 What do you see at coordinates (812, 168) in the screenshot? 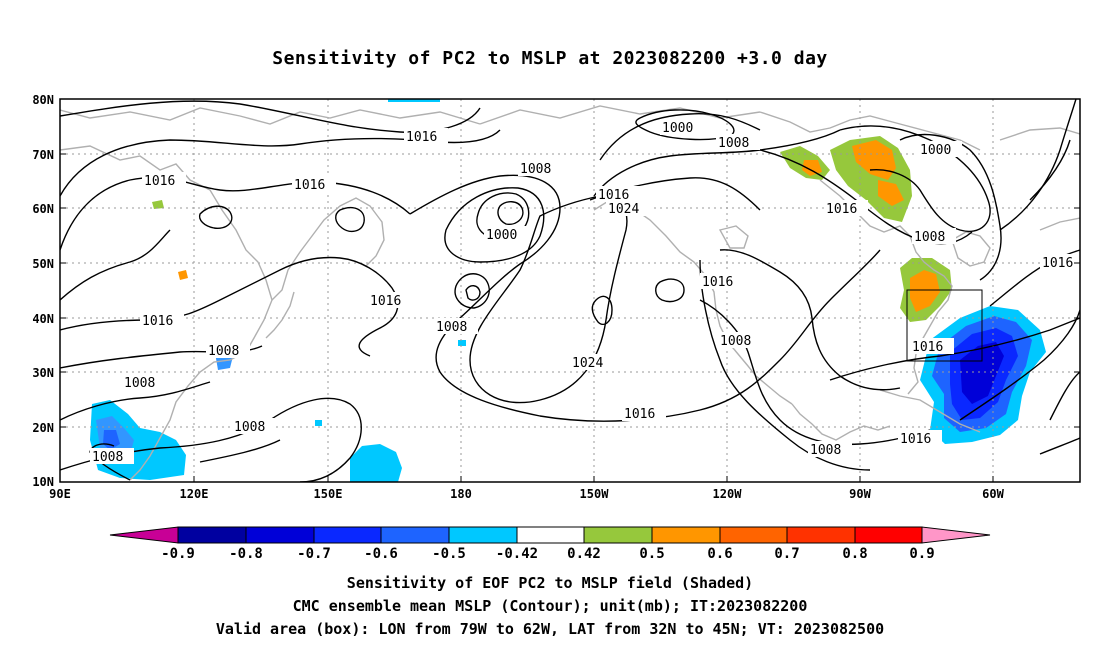
I see `shade-pos-canada-core` at bounding box center [812, 168].